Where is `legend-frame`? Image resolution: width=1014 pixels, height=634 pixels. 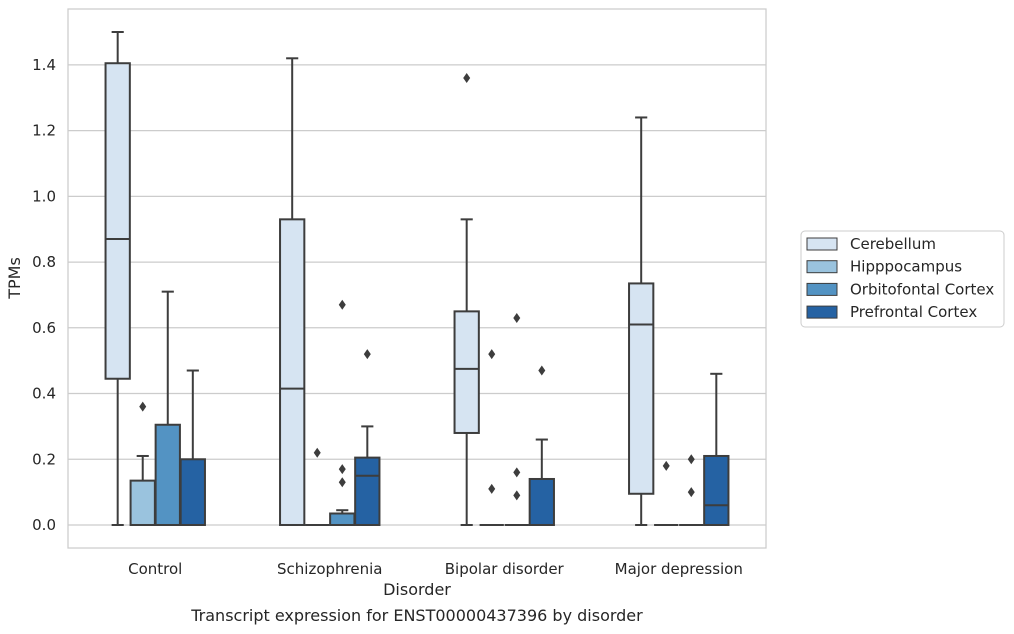 legend-frame is located at coordinates (902, 279).